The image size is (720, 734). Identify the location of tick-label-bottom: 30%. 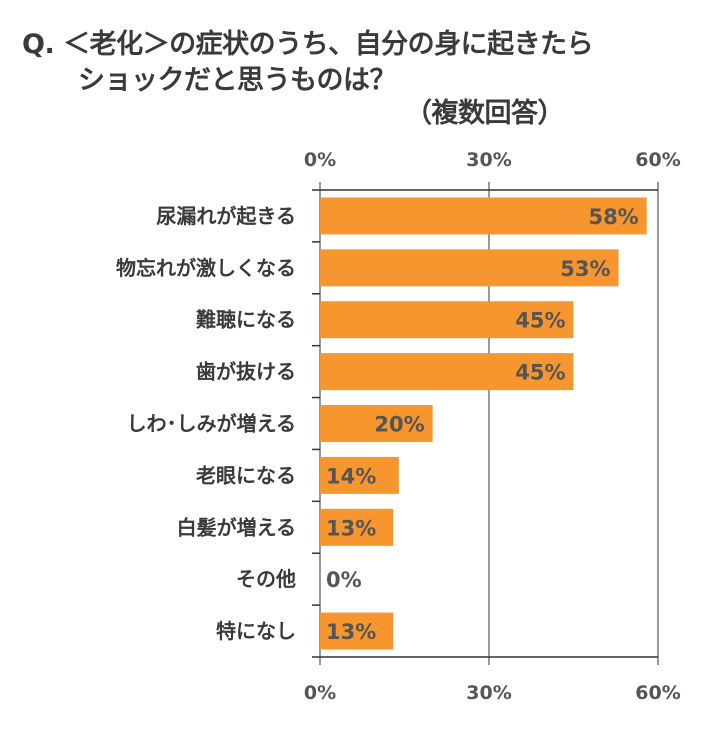
(488, 693).